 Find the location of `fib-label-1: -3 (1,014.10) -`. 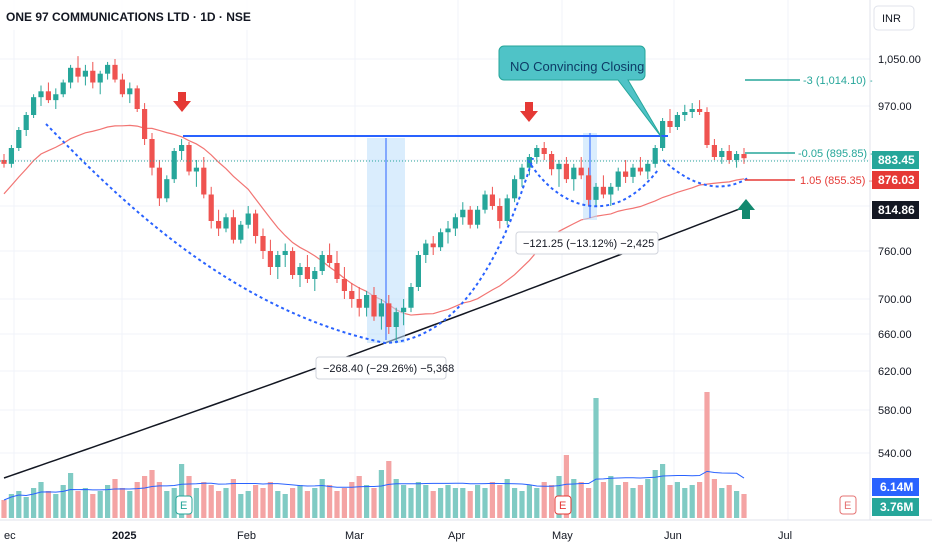

fib-label-1: -3 (1,014.10) - is located at coordinates (838, 81).